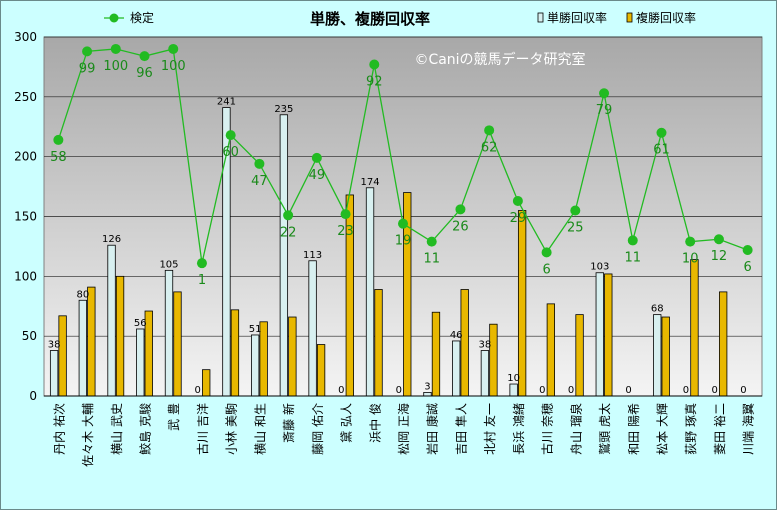  Describe the element at coordinates (460, 429) in the screenshot. I see `x-tick-label: 吉田 隼人` at that location.